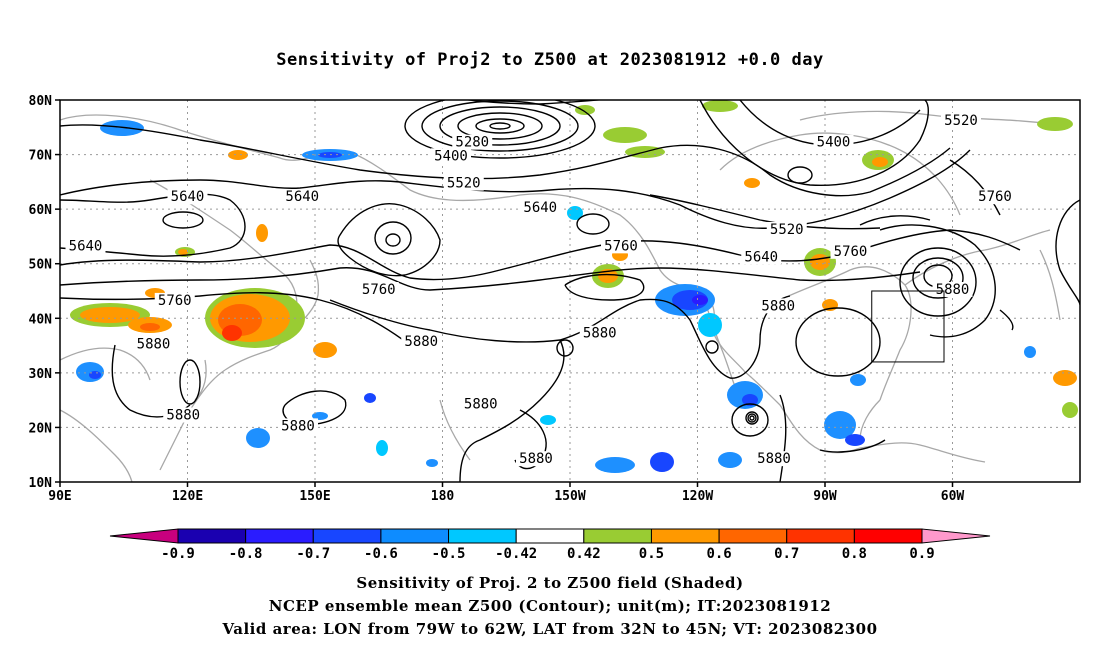  Describe the element at coordinates (178, 554) in the screenshot. I see `colorbar-tick-label: -0.9` at that location.